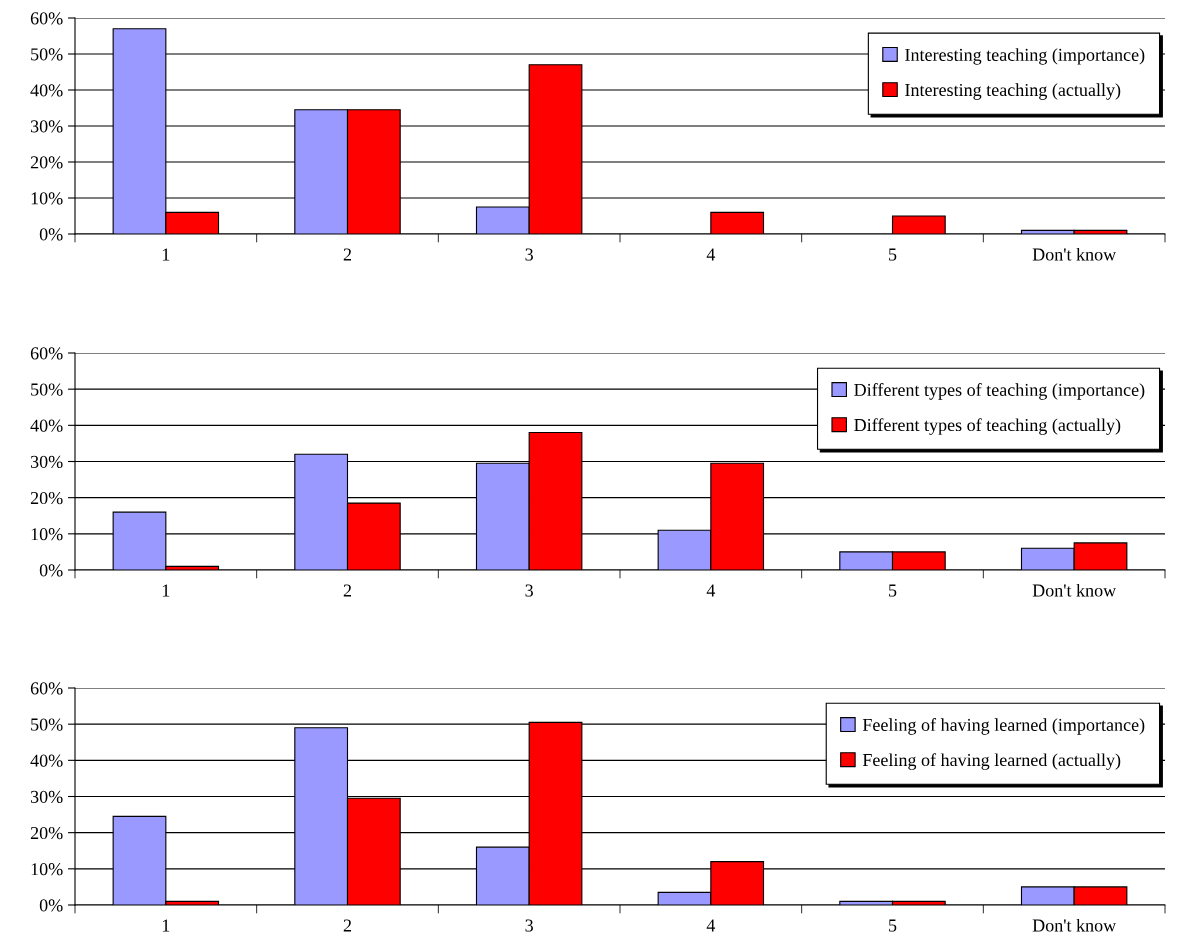 The height and width of the screenshot is (948, 1182). What do you see at coordinates (1003, 726) in the screenshot?
I see `legend-label: Feeling of having learned (importance)` at bounding box center [1003, 726].